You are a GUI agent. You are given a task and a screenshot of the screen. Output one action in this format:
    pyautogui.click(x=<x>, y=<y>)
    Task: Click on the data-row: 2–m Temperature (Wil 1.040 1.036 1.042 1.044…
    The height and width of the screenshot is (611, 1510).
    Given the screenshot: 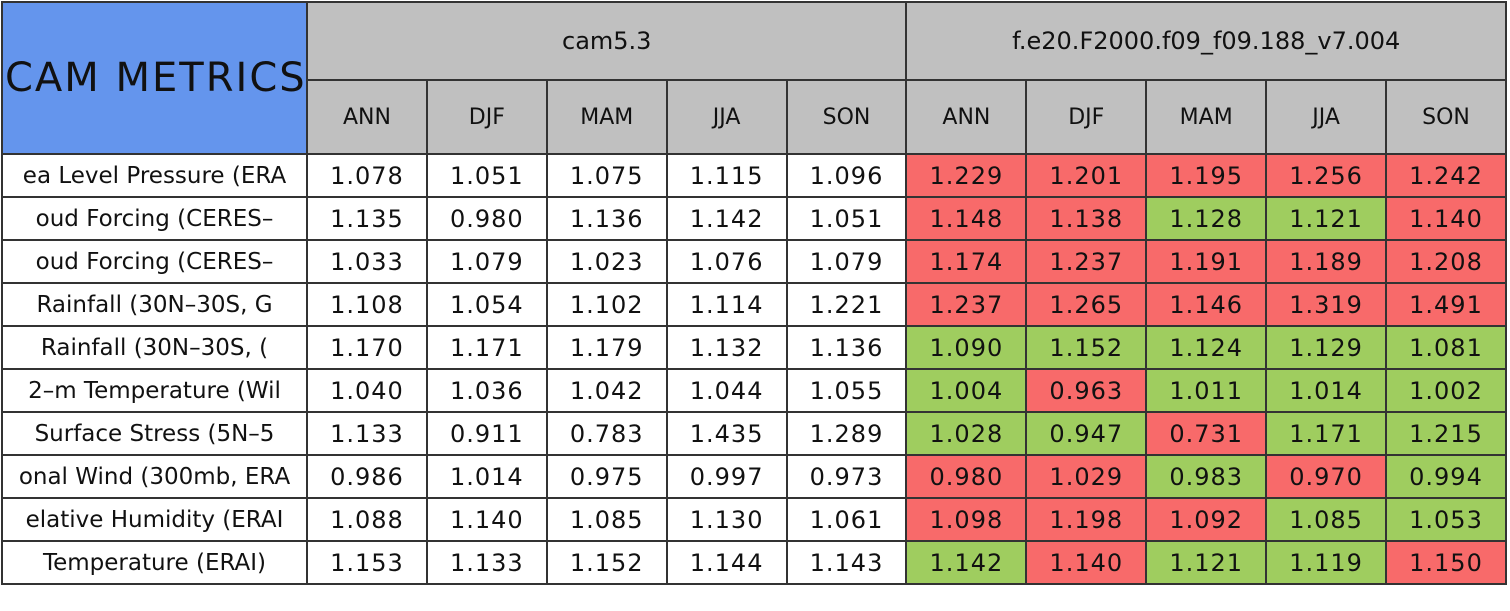 What is the action you would take?
    pyautogui.click(x=754, y=390)
    